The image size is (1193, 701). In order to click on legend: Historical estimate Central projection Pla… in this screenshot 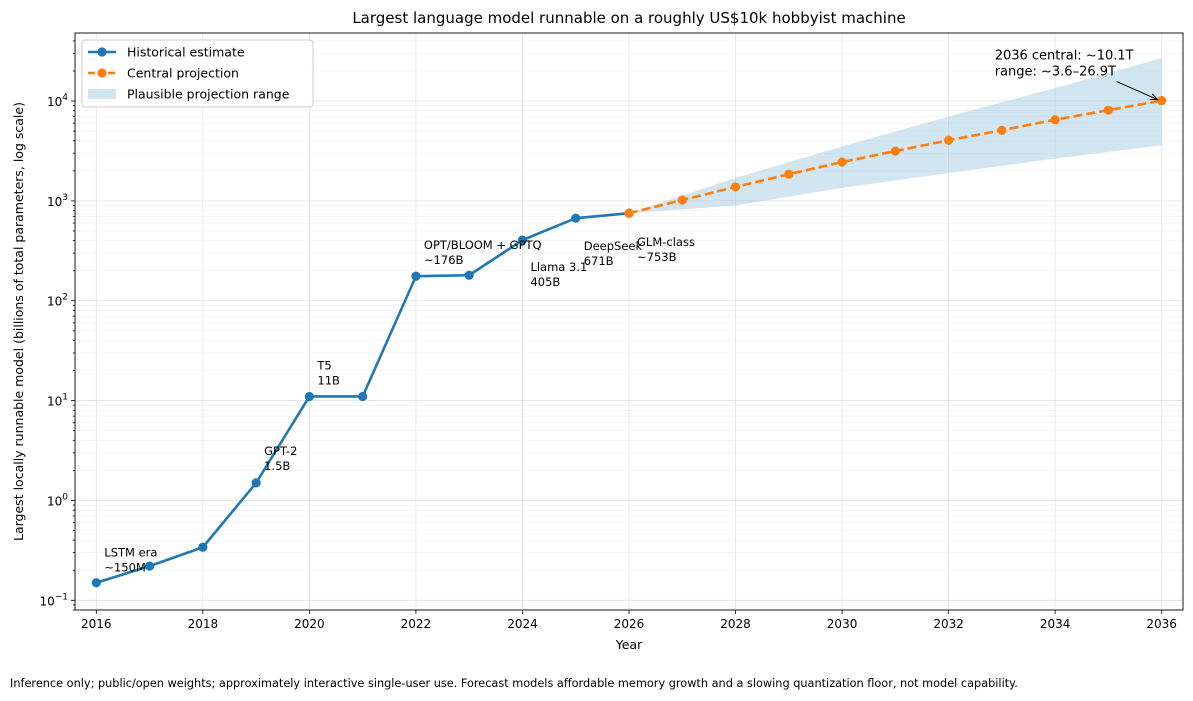, I will do `click(197, 73)`.